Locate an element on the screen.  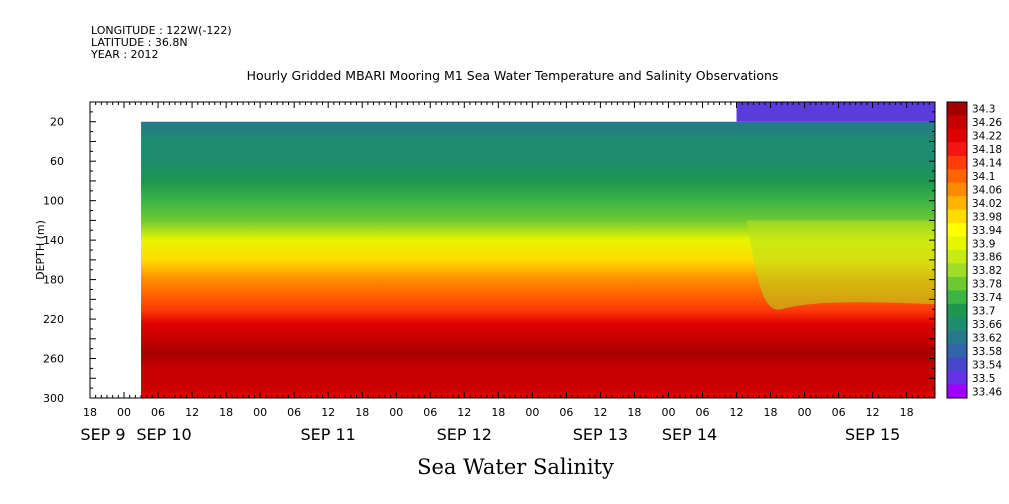
mixing-anomaly is located at coordinates (840, 265).